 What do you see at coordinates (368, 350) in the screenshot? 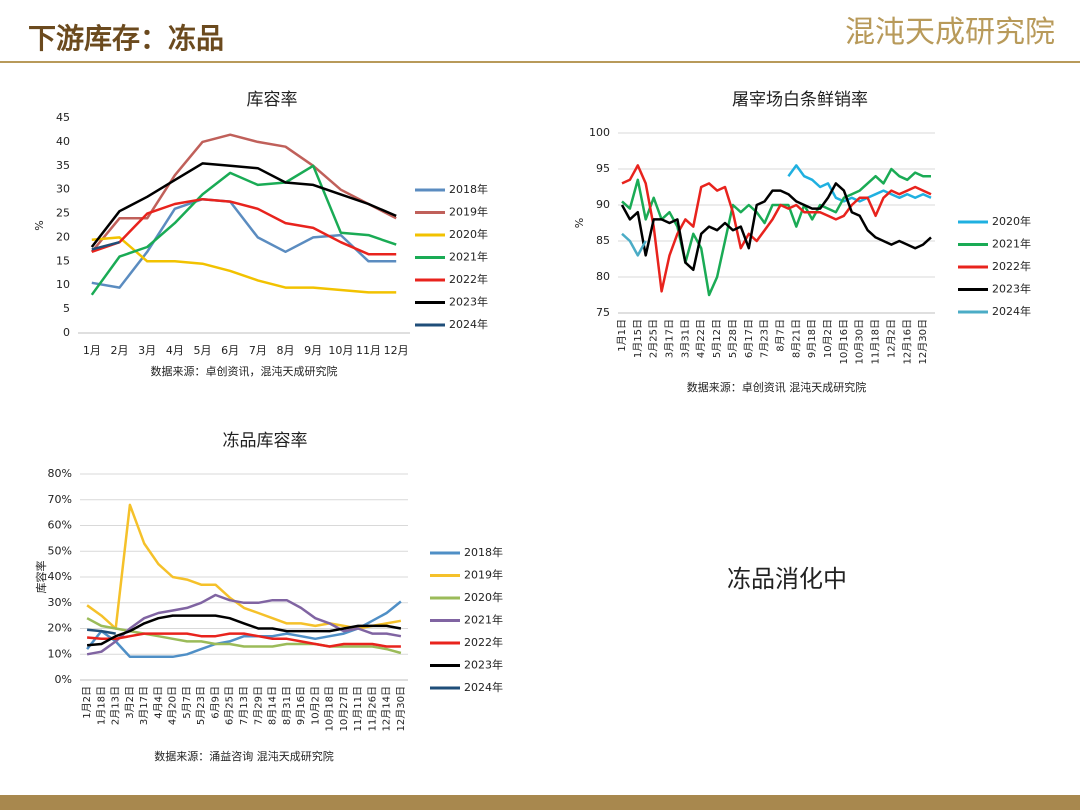
I see `x-tick-label: 11月` at bounding box center [368, 350].